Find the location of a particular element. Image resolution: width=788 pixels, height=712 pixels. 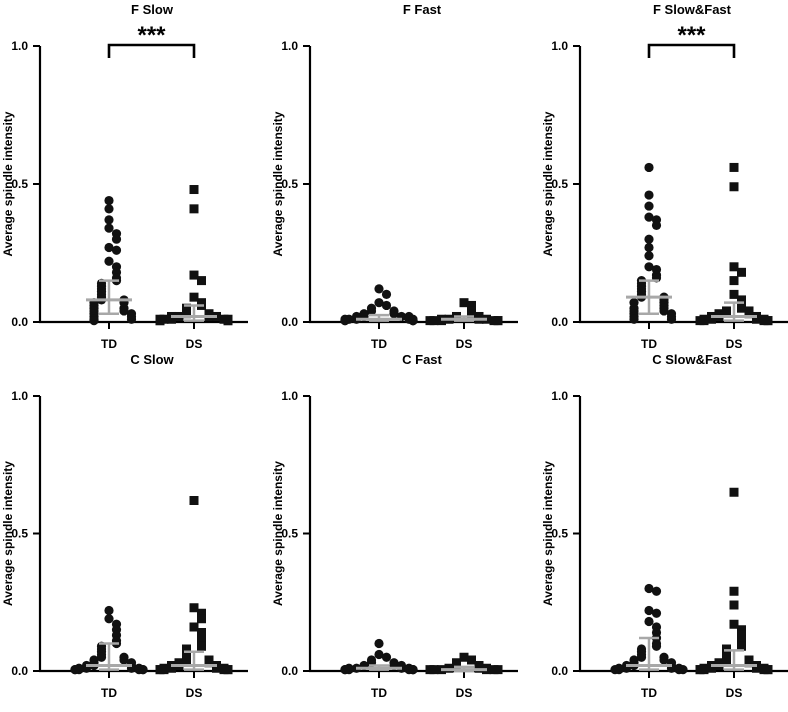

significance-bracket is located at coordinates (691, 50).